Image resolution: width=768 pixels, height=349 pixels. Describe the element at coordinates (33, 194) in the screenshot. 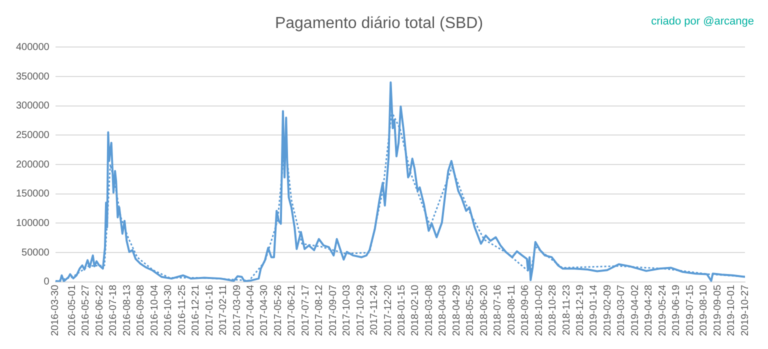

I see `y-tick-label: 150000` at that location.